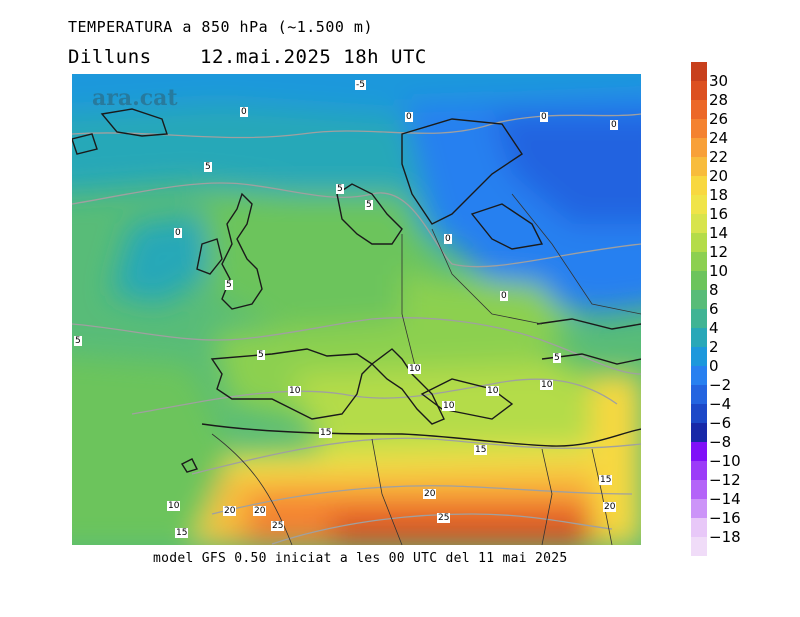  I want to click on map-title: TEMPERATURA a 850 hPa (~1.500 m), so click(220, 27).